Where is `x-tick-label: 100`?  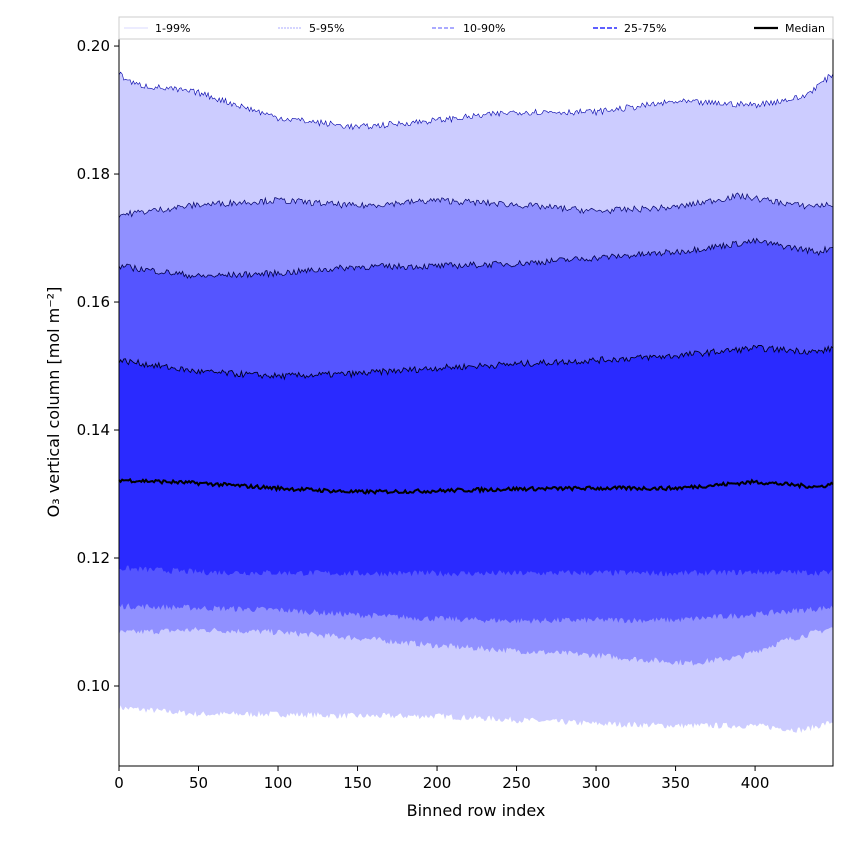
x-tick-label: 100 is located at coordinates (278, 783).